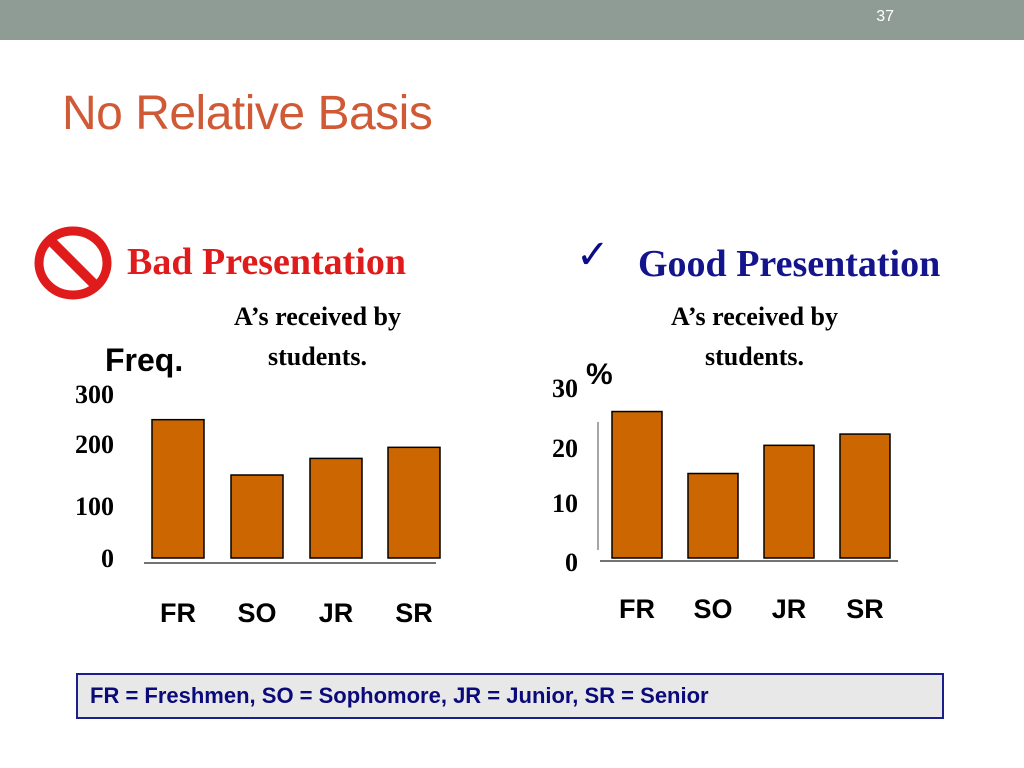 This screenshot has width=1024, height=768. Describe the element at coordinates (599, 374) in the screenshot. I see `right-chart-unit-label: %` at that location.